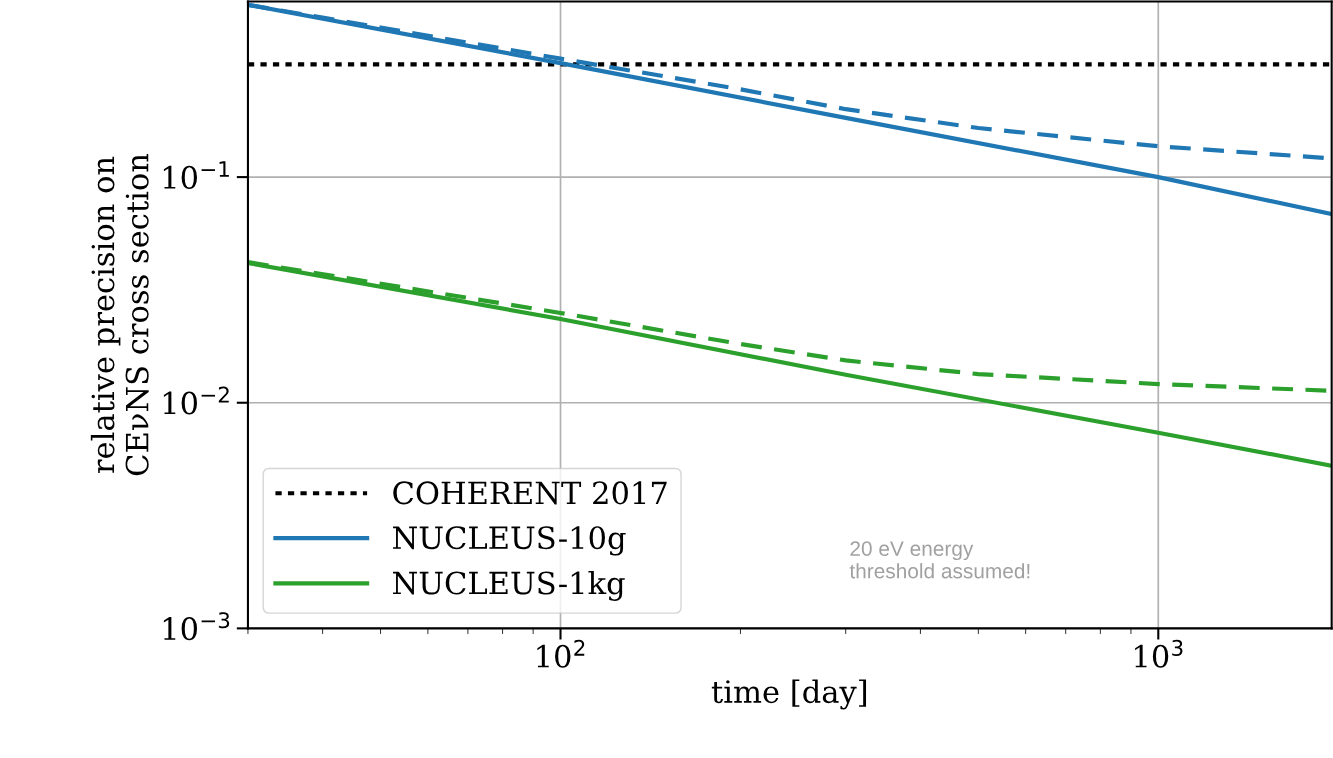 This screenshot has width=1333, height=758. What do you see at coordinates (939, 560) in the screenshot?
I see `annotation: 20 eV energy threshold assumed!` at bounding box center [939, 560].